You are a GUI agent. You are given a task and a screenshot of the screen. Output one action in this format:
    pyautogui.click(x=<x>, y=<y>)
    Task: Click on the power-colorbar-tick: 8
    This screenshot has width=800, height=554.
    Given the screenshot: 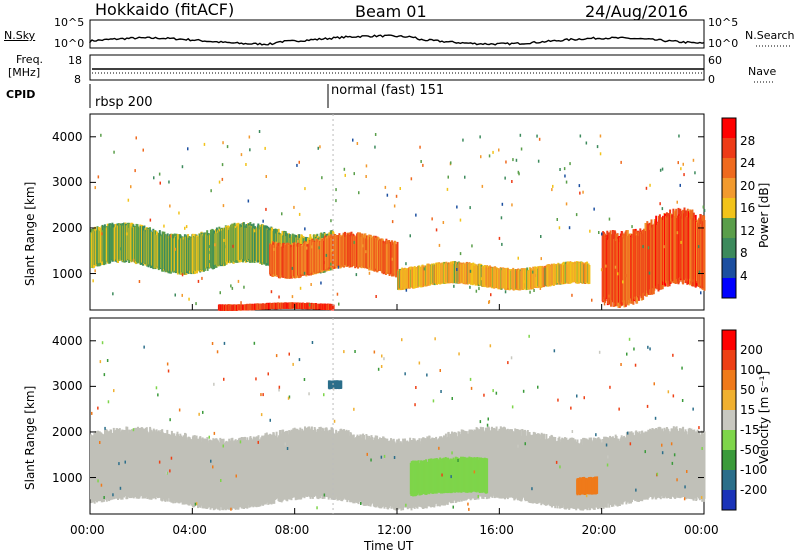 What is the action you would take?
    pyautogui.click(x=744, y=253)
    